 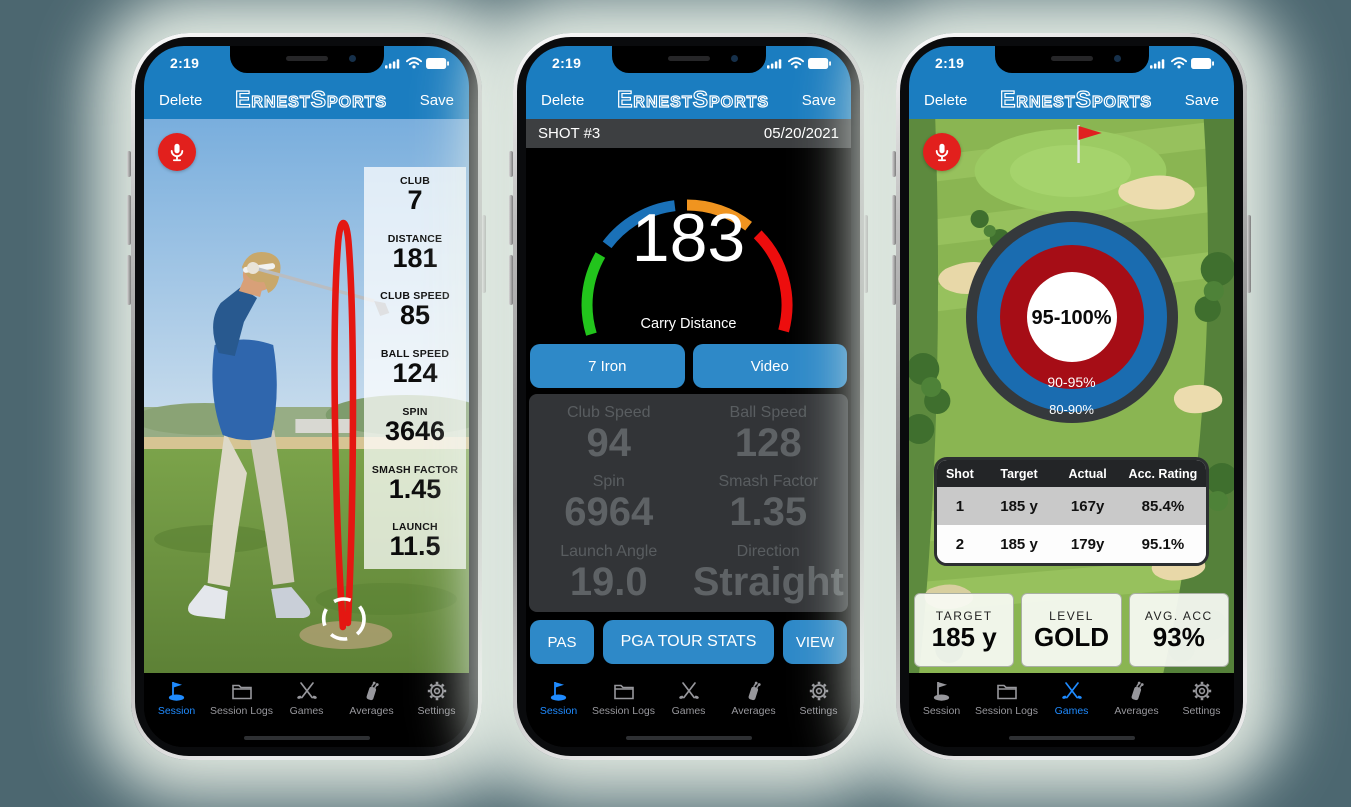 I want to click on tab-label: Games, so click(x=688, y=711).